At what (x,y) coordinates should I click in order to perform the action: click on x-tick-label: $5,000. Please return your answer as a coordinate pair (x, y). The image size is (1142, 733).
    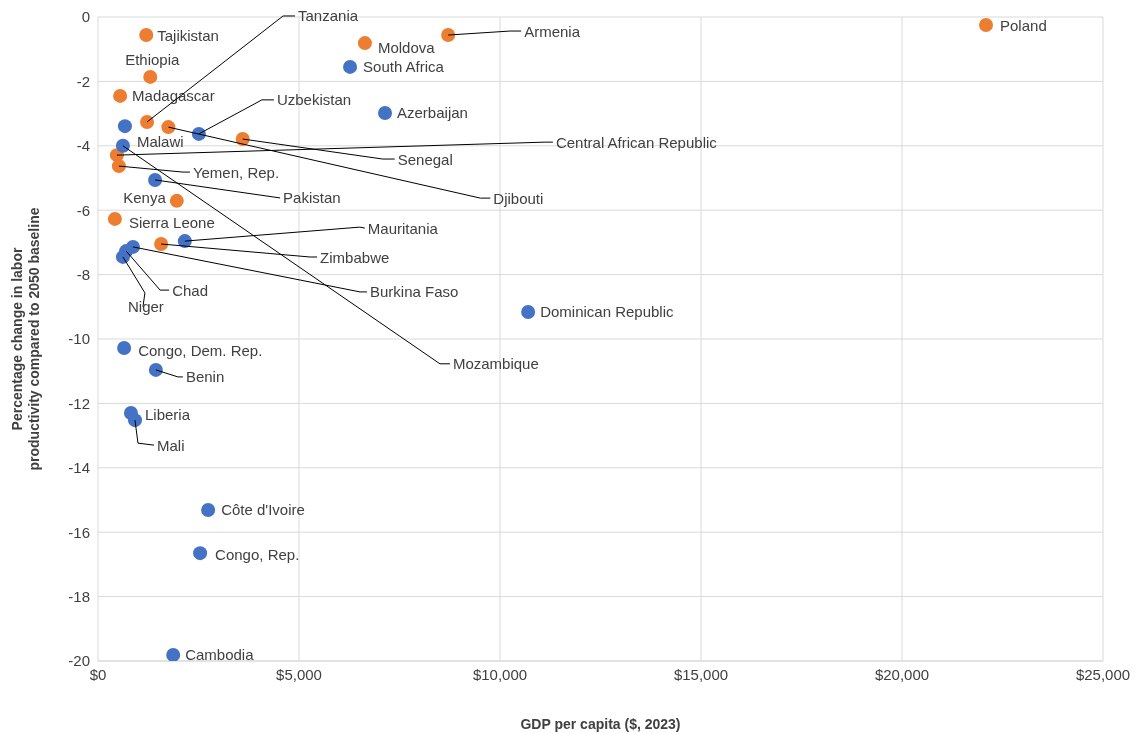
    Looking at the image, I should click on (299, 674).